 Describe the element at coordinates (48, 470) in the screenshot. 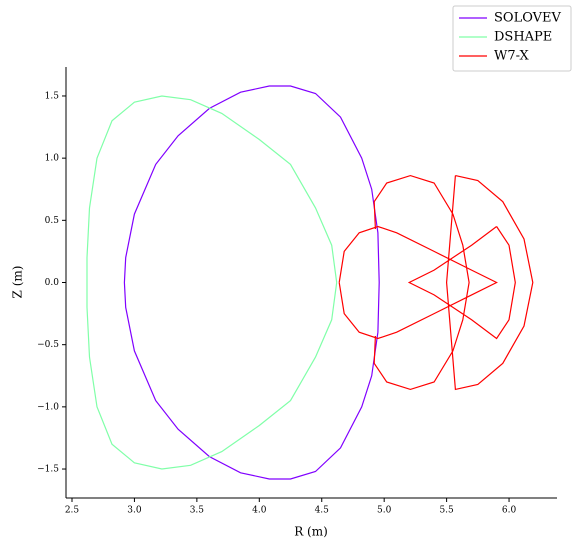

I see `y-tick-label: −1.5` at that location.